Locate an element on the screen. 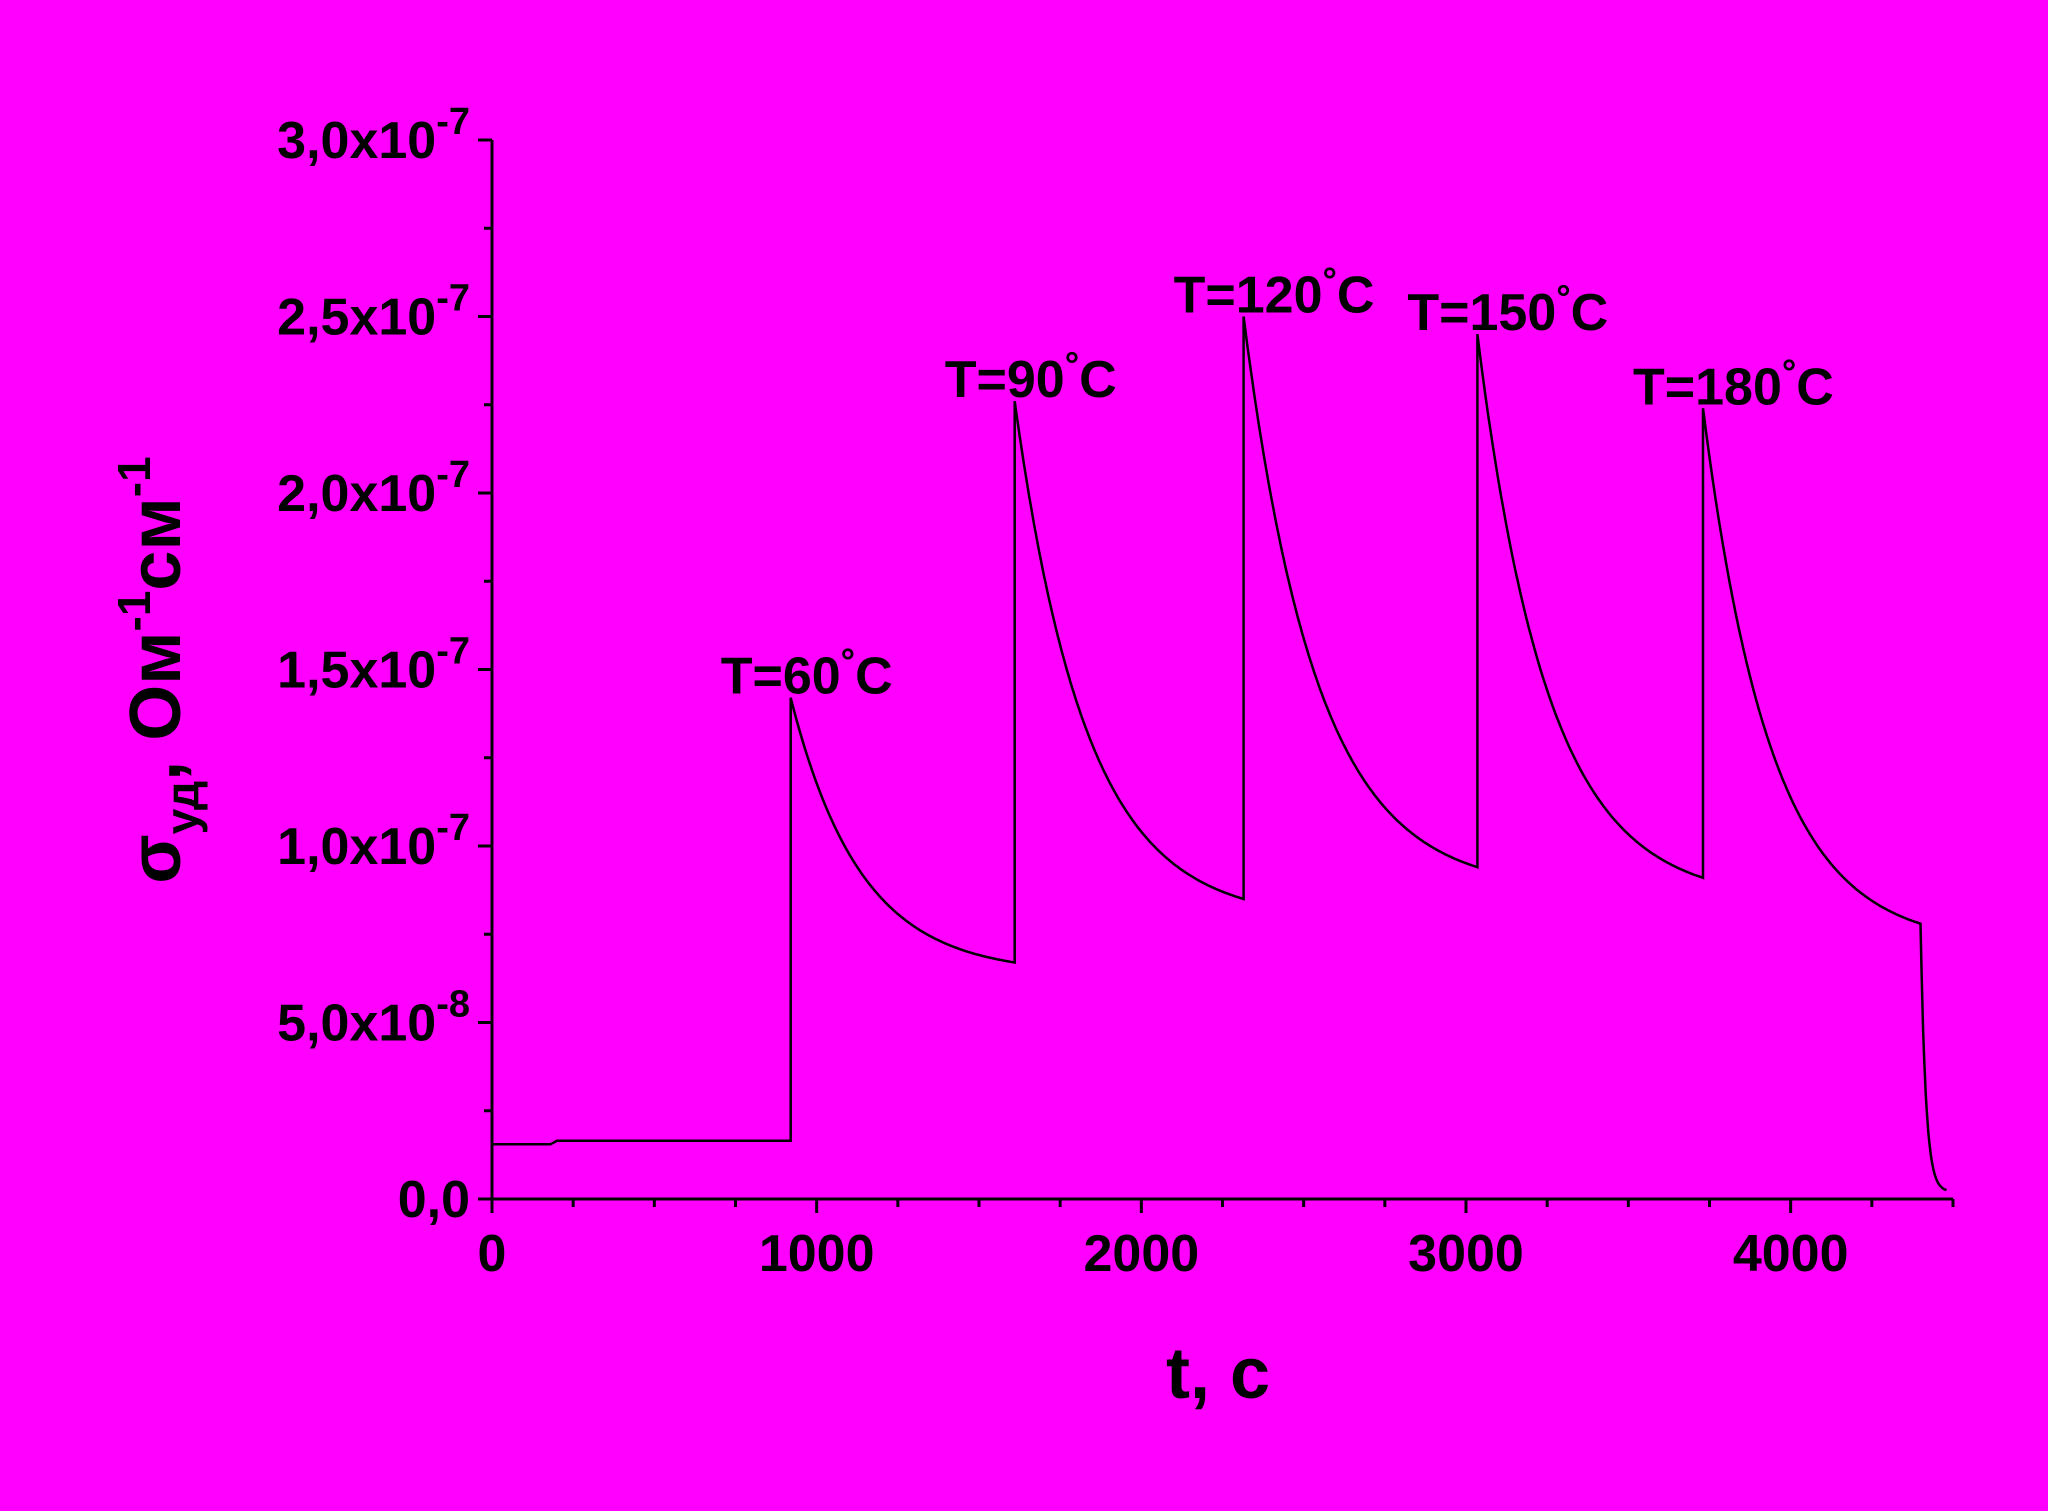  temperature-annotation: T=150°C is located at coordinates (1507, 309).